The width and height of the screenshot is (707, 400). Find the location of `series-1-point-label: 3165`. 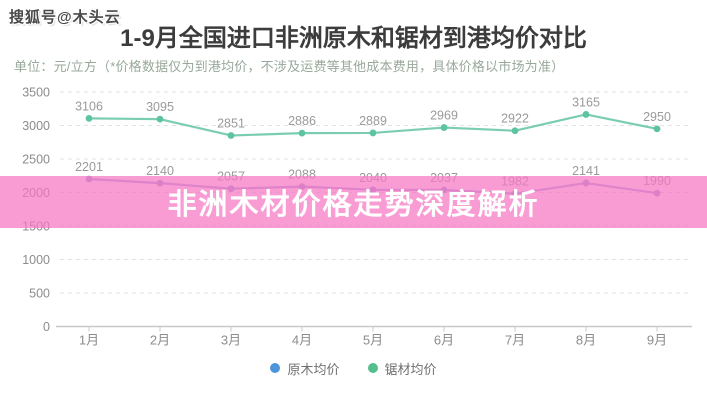

series-1-point-label: 3165 is located at coordinates (586, 102).